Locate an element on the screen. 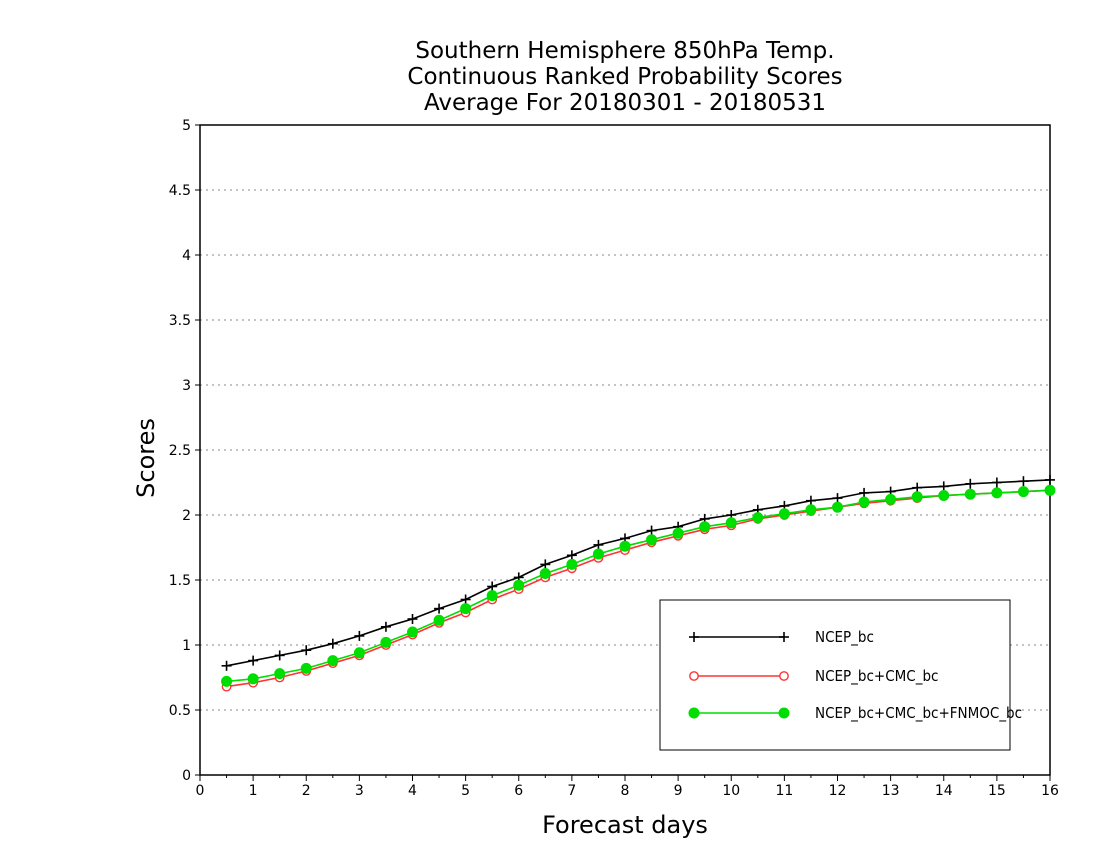 This screenshot has height=850, width=1100. x-tick-label: 3 is located at coordinates (359, 791).